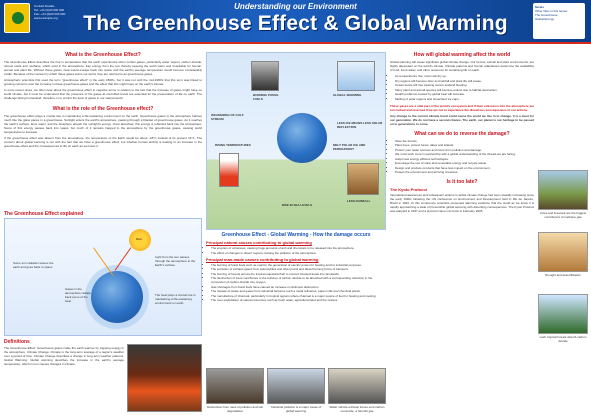  What do you see at coordinates (140, 240) in the screenshot?
I see `sun-icon` at bounding box center [140, 240].